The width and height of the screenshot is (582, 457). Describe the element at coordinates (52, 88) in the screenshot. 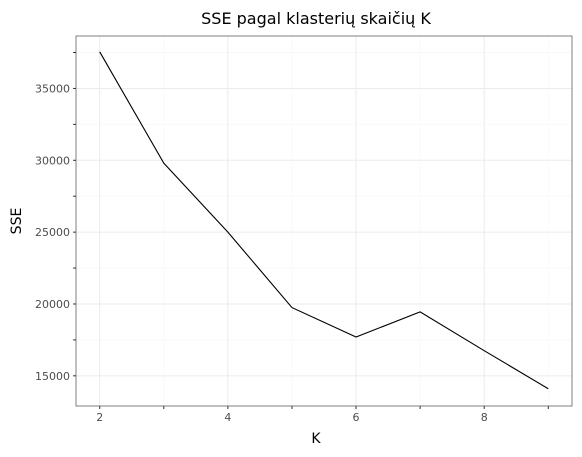

I see `y-tick-label: 35000` at that location.